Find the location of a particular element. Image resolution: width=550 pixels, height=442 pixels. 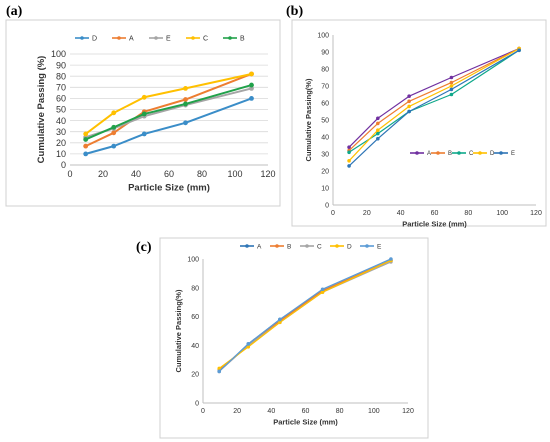

legend-marker-D is located at coordinates (480, 153).